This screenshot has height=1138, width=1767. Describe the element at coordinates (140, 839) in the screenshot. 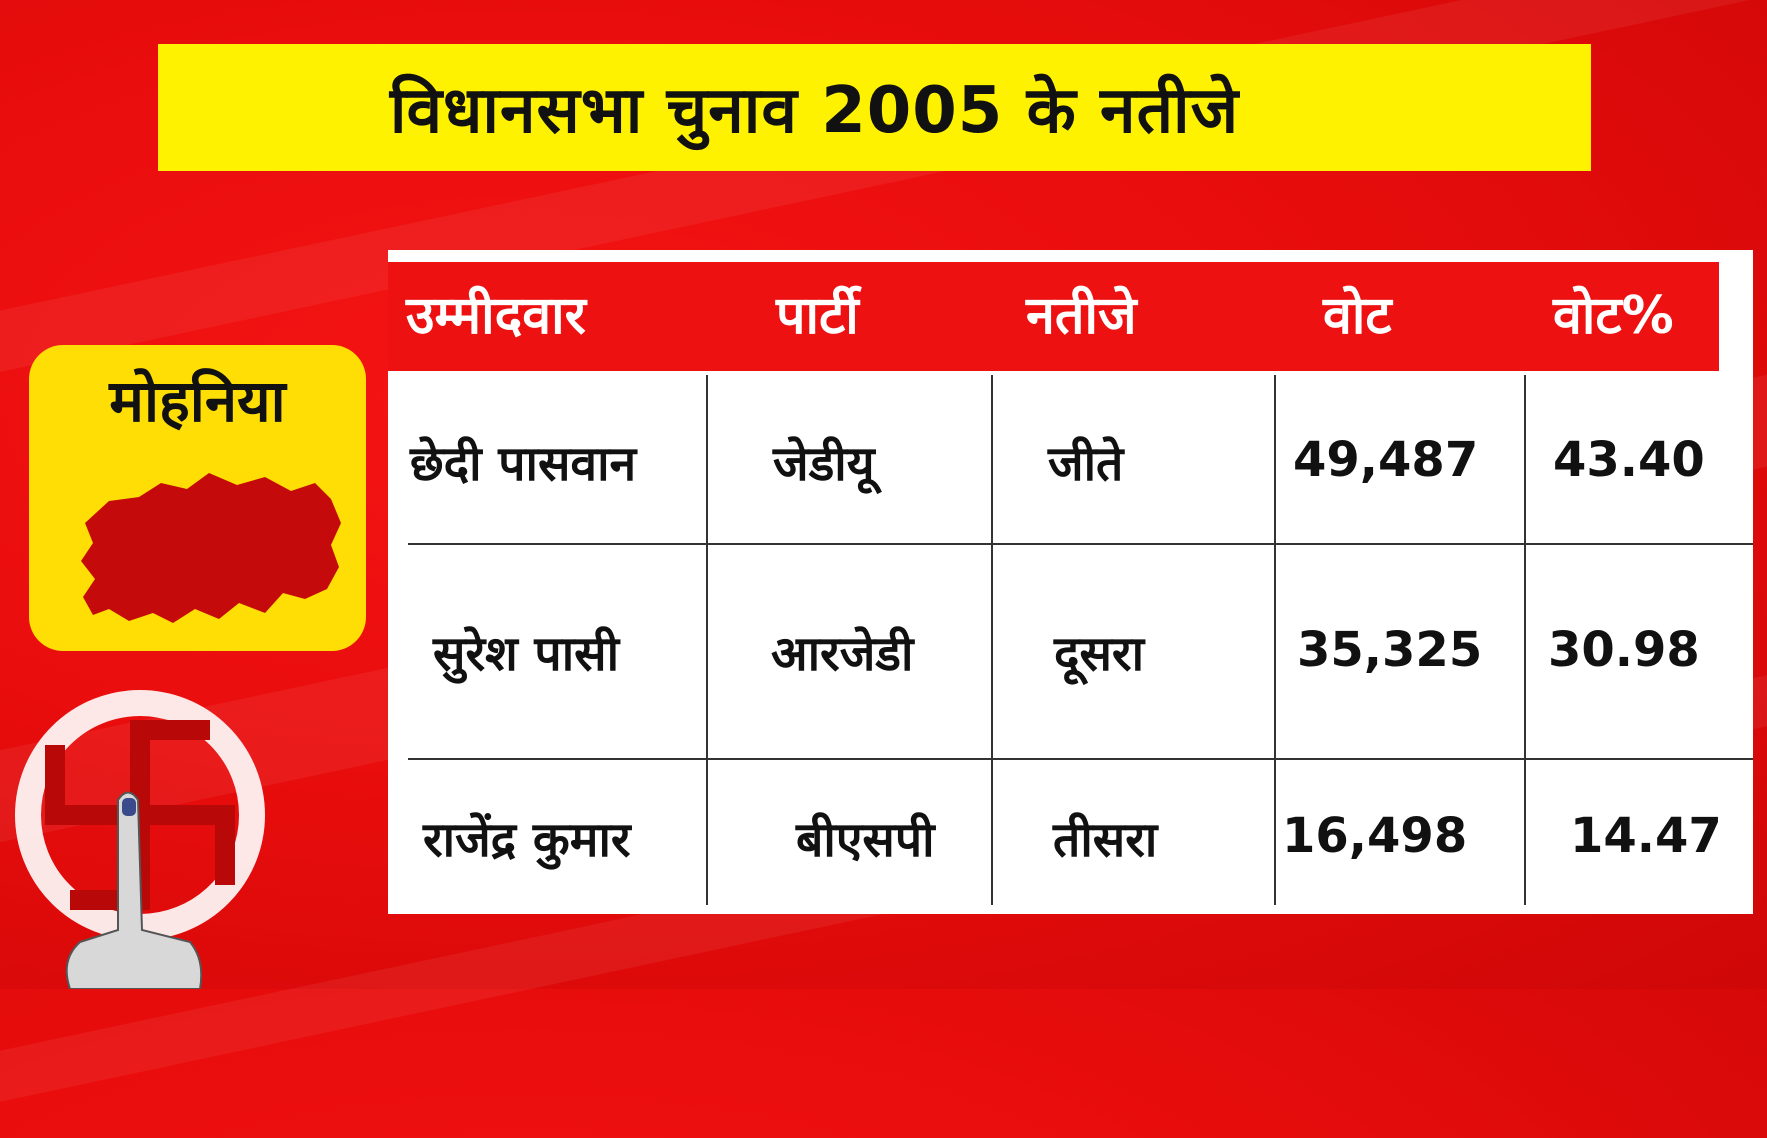

I see `election-symbol-icon` at that location.